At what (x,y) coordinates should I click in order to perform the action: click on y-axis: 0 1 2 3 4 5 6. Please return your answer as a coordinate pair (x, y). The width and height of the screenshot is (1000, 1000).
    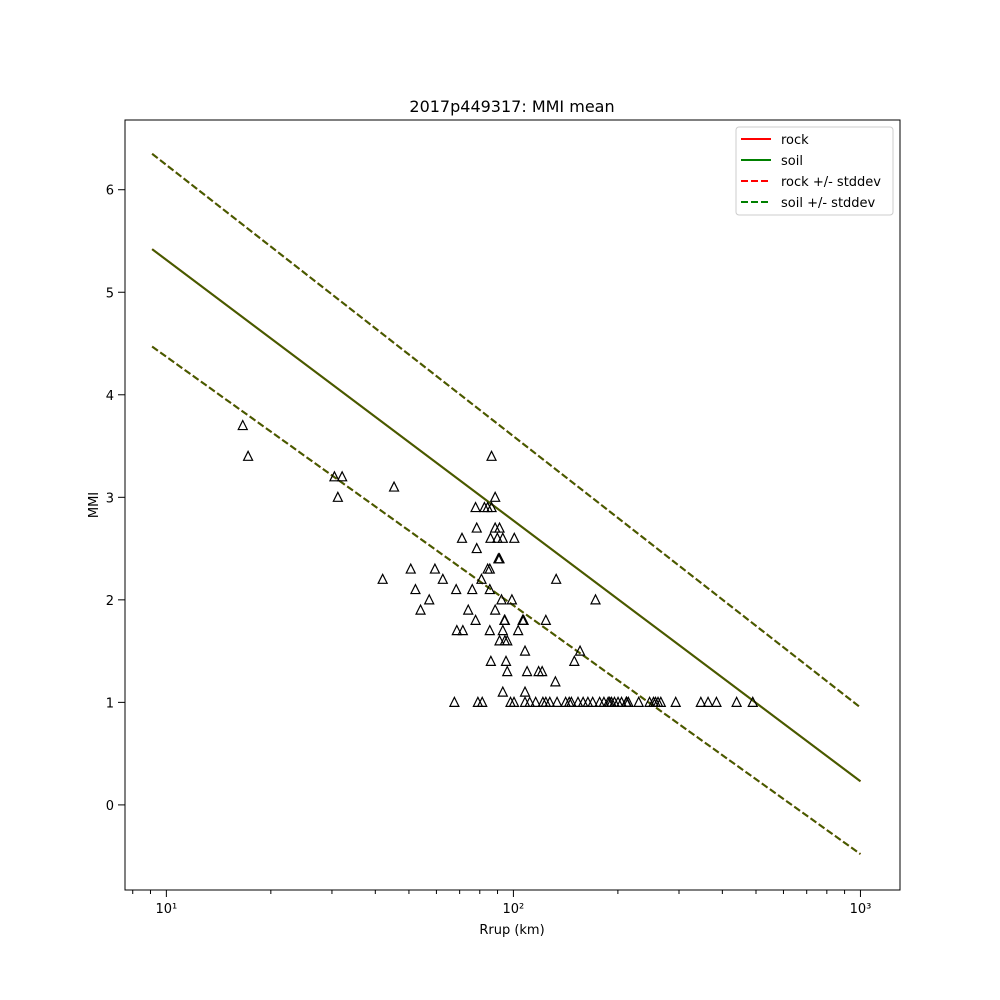
    Looking at the image, I should click on (115, 499).